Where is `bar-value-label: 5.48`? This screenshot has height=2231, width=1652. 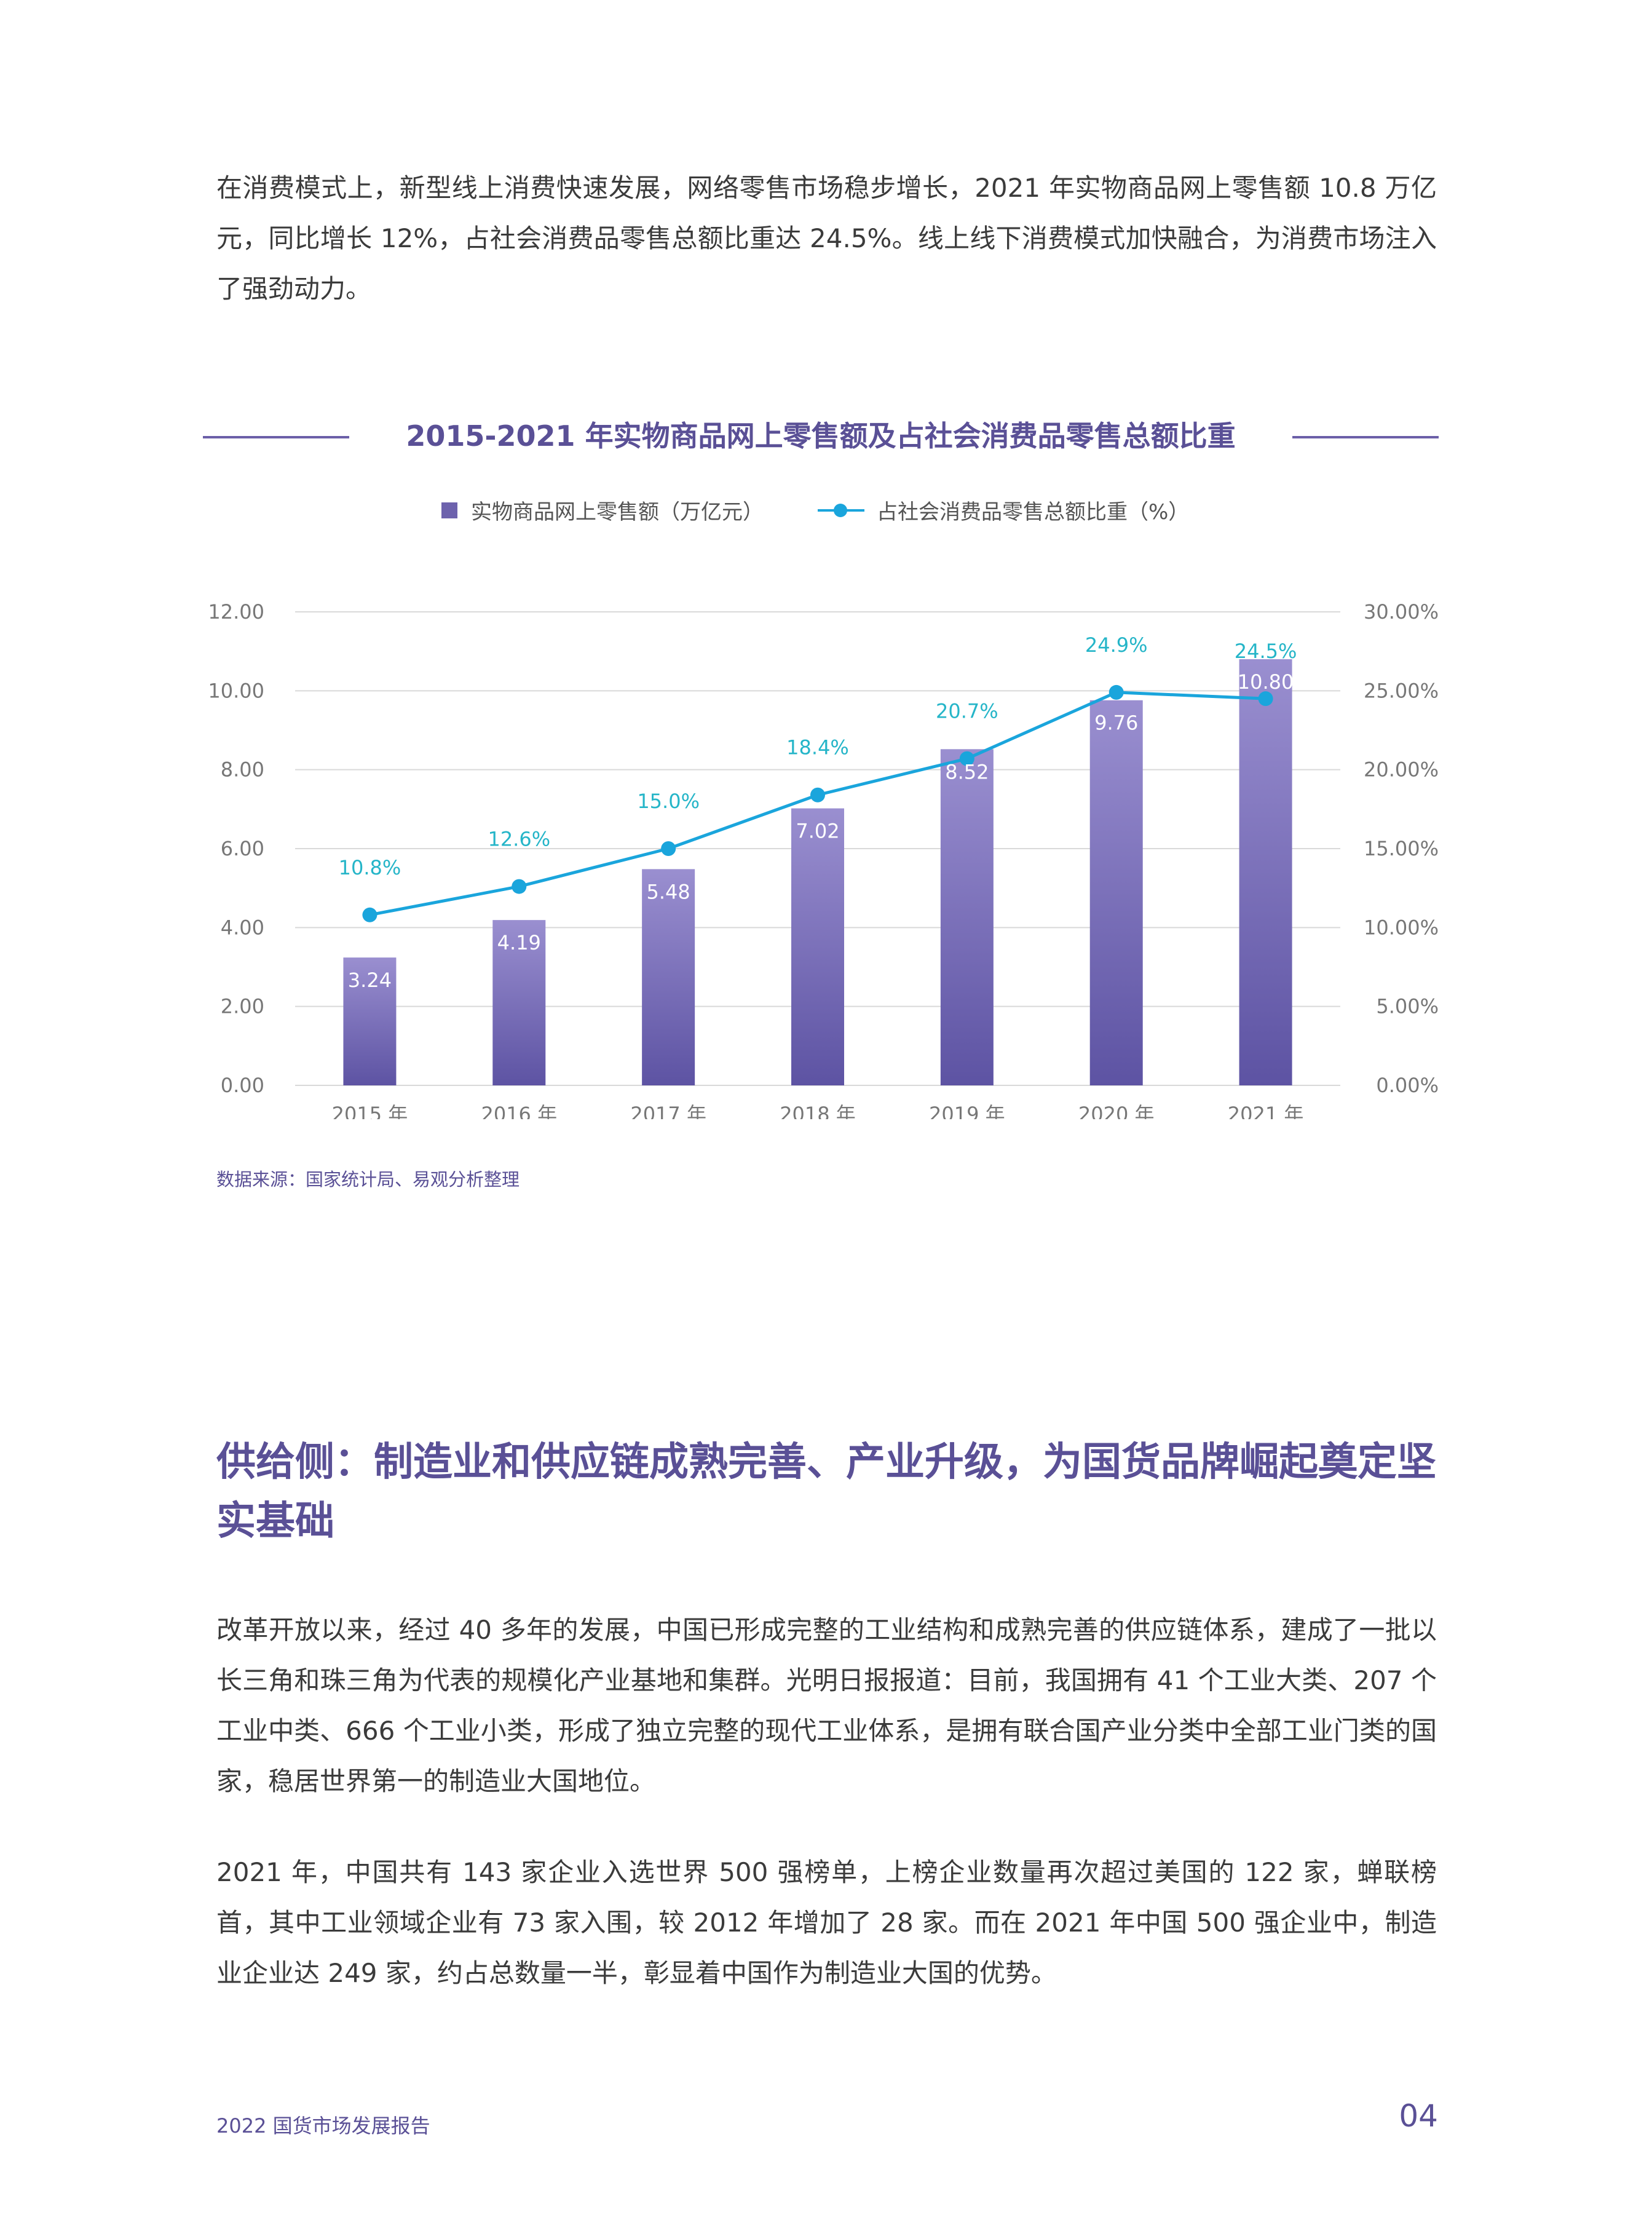
bar-value-label: 5.48 is located at coordinates (669, 891).